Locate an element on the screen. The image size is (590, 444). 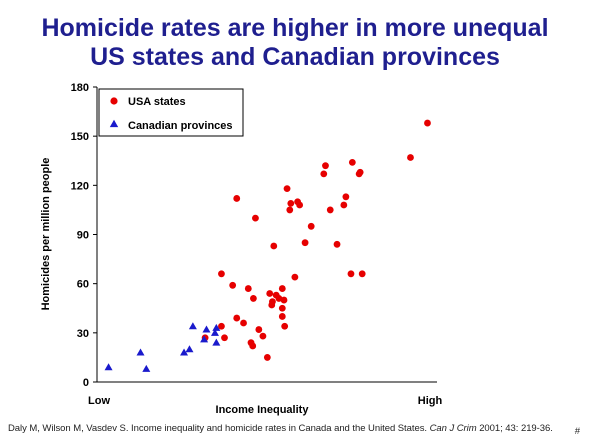
y-tick-label: 30 is located at coordinates (83, 334).